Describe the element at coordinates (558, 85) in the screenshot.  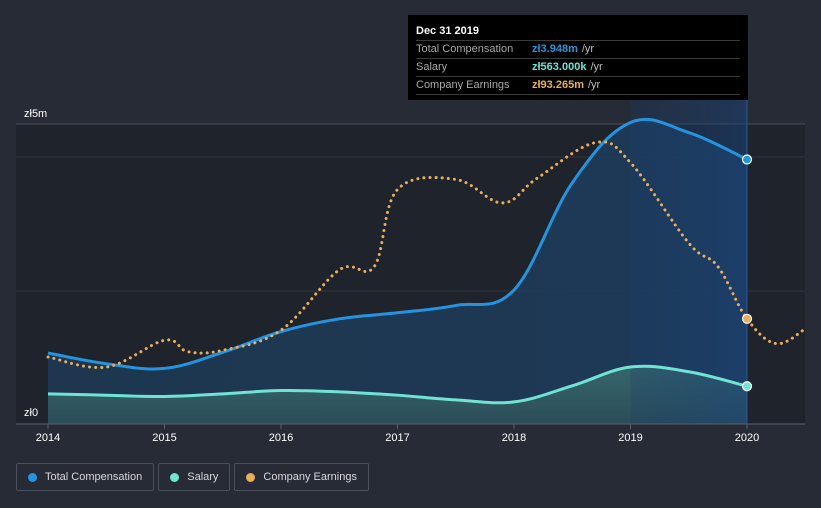
I see `tooltip-value: zł93.265m` at that location.